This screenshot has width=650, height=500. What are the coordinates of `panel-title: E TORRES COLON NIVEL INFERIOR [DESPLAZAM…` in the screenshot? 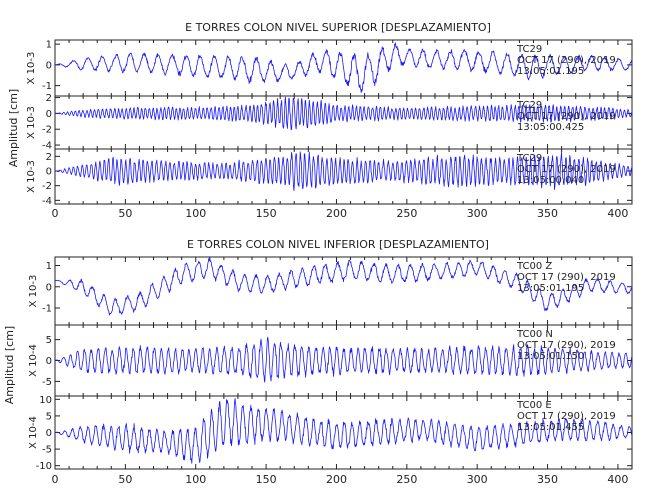 It's located at (338, 244).